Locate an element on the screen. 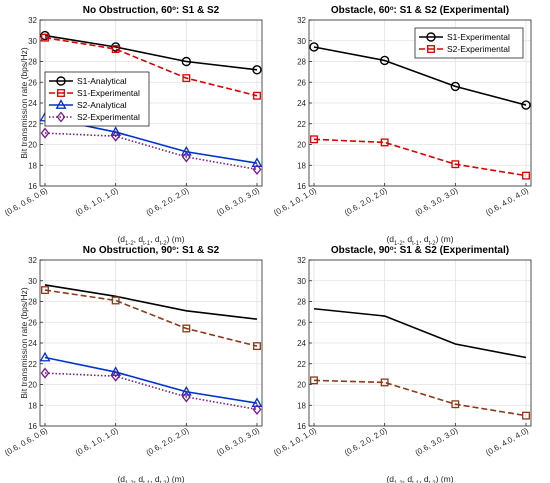 The image size is (550, 483). y-tick-label: 20 is located at coordinates (301, 145).